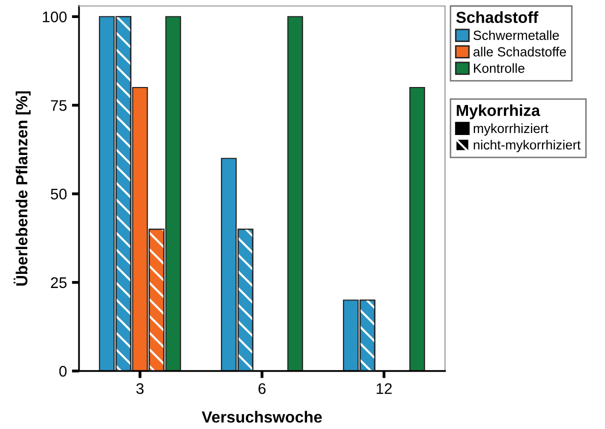 Image resolution: width=605 pixels, height=429 pixels. Describe the element at coordinates (262, 416) in the screenshot. I see `x-axis-title: Versuchswoche` at that location.